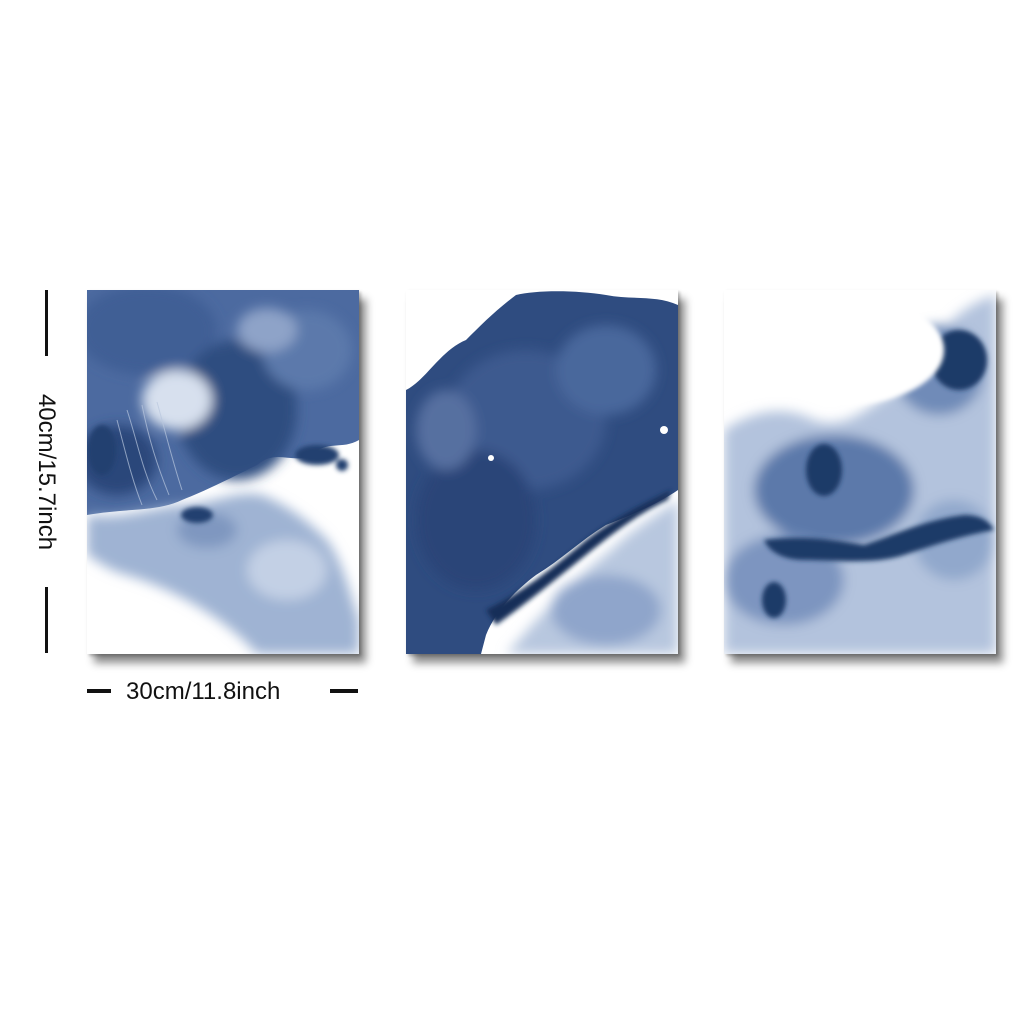 This screenshot has width=1024, height=1024. Describe the element at coordinates (46, 620) in the screenshot. I see `height-dimension-line-bottom` at that location.